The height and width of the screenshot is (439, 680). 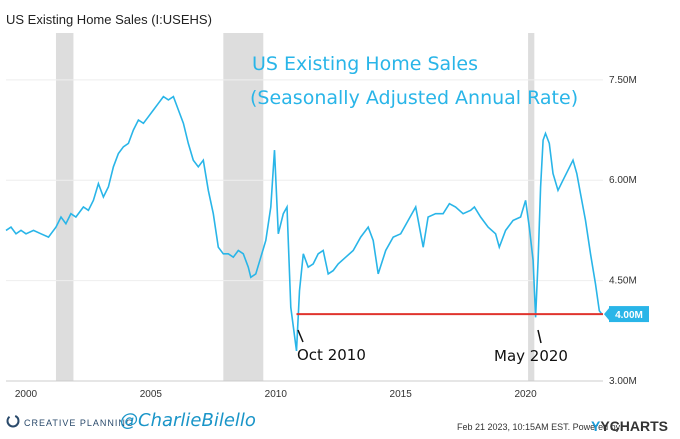 What do you see at coordinates (539, 427) in the screenshot?
I see `timestamp-text: Feb 21 2023, 10:15AM EST. Powered by` at bounding box center [539, 427].